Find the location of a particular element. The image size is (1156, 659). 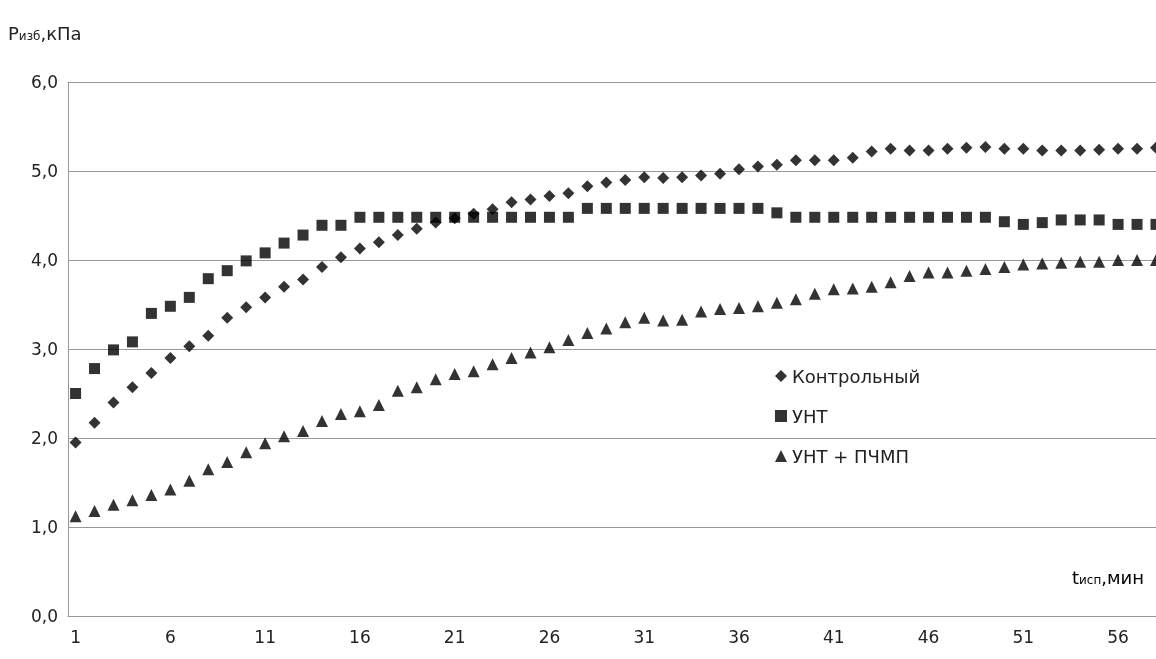

x-tick-label: 46 is located at coordinates (928, 636).